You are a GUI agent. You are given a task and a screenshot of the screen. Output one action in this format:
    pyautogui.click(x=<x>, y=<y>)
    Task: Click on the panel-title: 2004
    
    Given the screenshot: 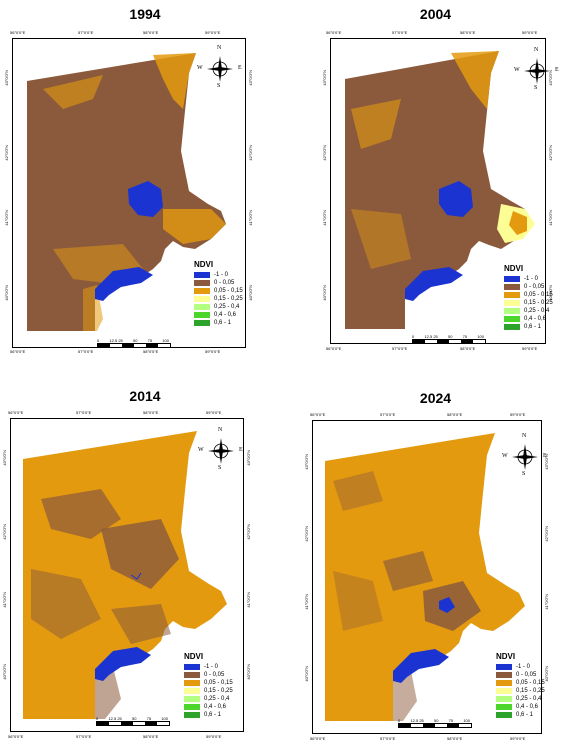 What is the action you would take?
    pyautogui.click(x=435, y=14)
    